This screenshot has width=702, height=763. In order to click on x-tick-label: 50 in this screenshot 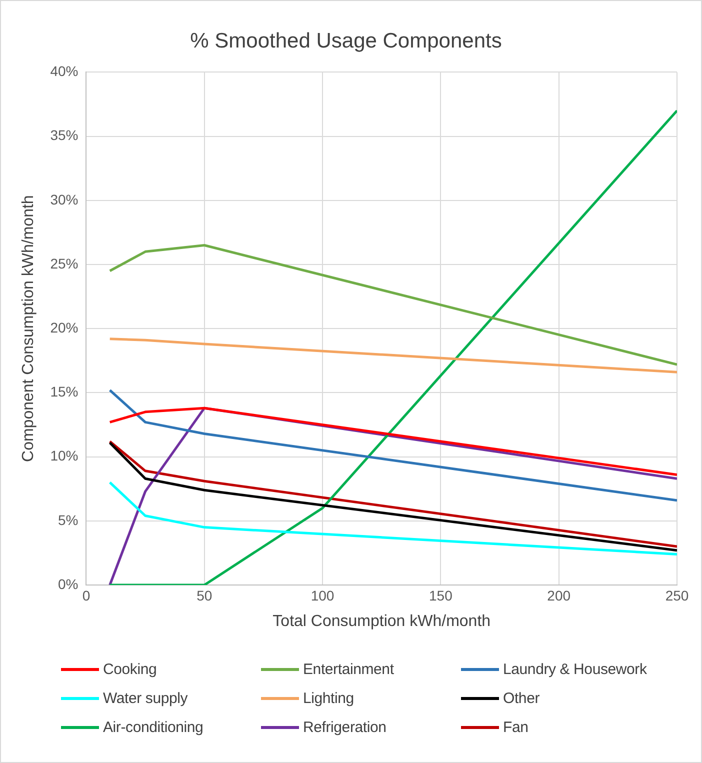, I will do `click(204, 595)`.